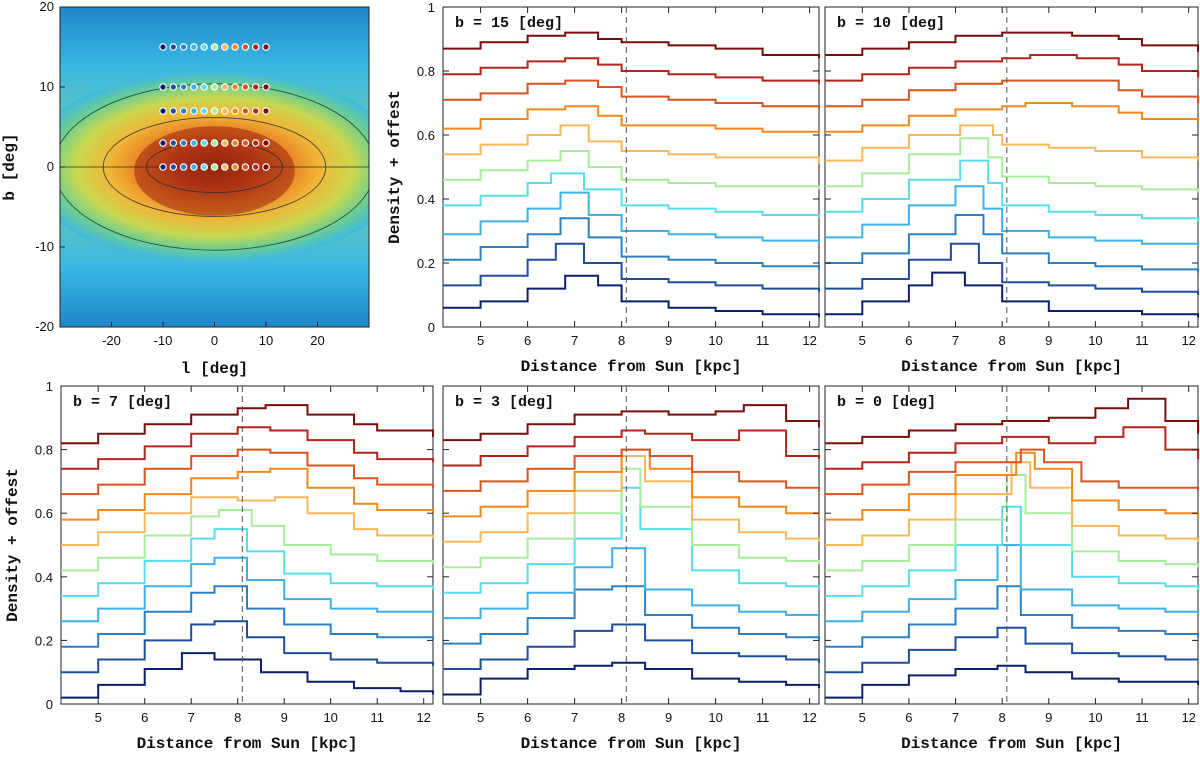  Describe the element at coordinates (47, 7) in the screenshot. I see `map-ytick-label: 20` at that location.